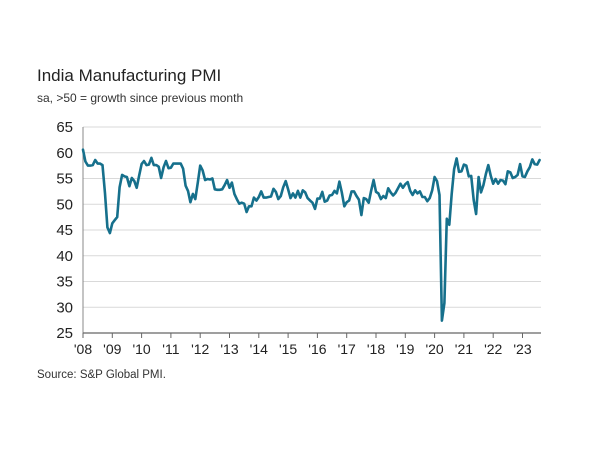  Describe the element at coordinates (101, 375) in the screenshot. I see `chart-source: Source: S&P Global PMI.` at that location.